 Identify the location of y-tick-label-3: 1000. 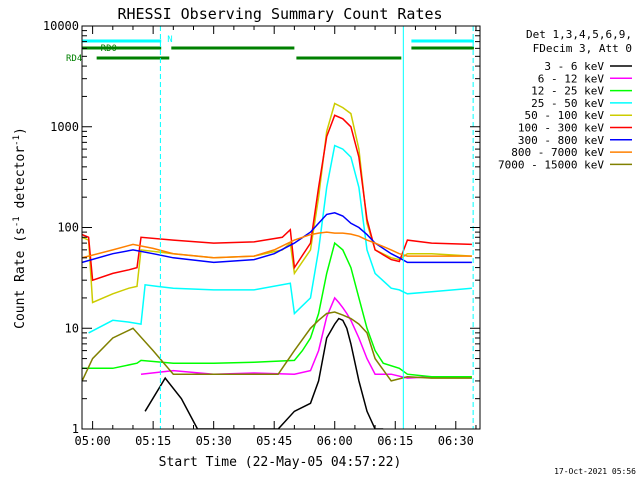
(64, 127).